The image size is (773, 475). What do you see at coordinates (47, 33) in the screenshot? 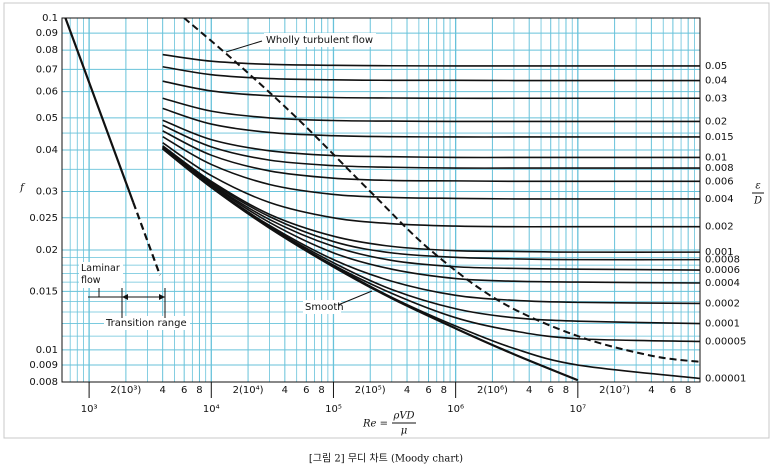
I see `y-tick-label: 0.09` at bounding box center [47, 33].